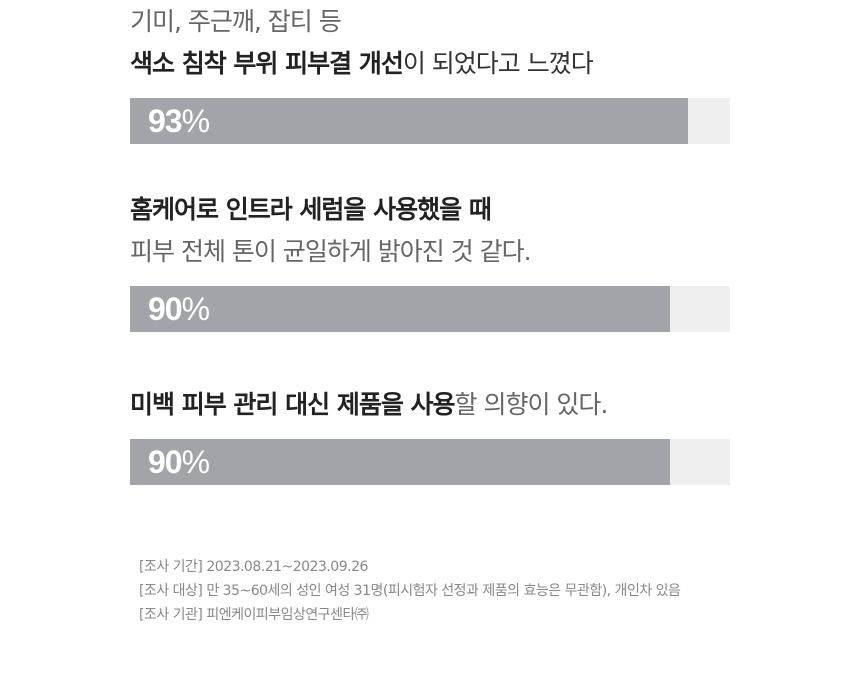 The width and height of the screenshot is (860, 683). I want to click on statement-text: 이 되었다고 느꼈다, so click(498, 63).